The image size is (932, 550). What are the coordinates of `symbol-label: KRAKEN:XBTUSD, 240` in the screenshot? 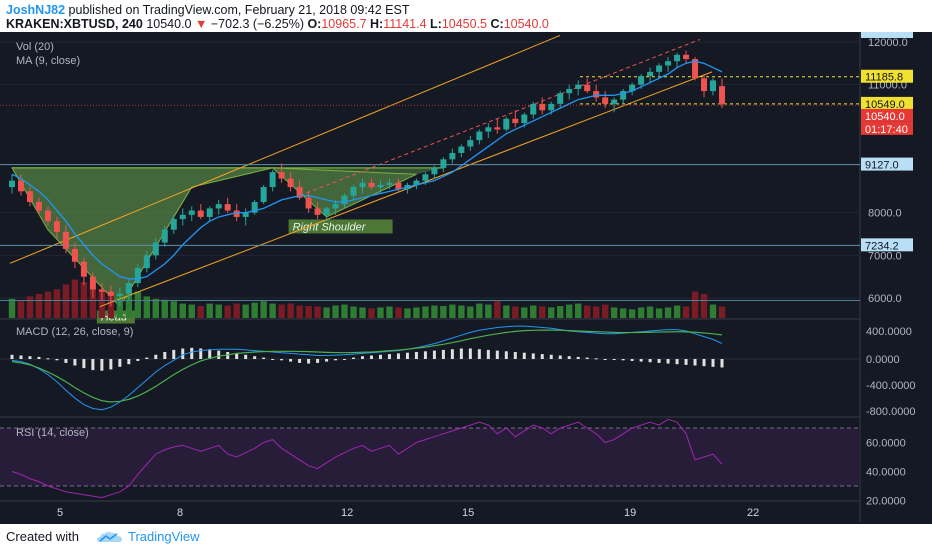 It's located at (74, 24).